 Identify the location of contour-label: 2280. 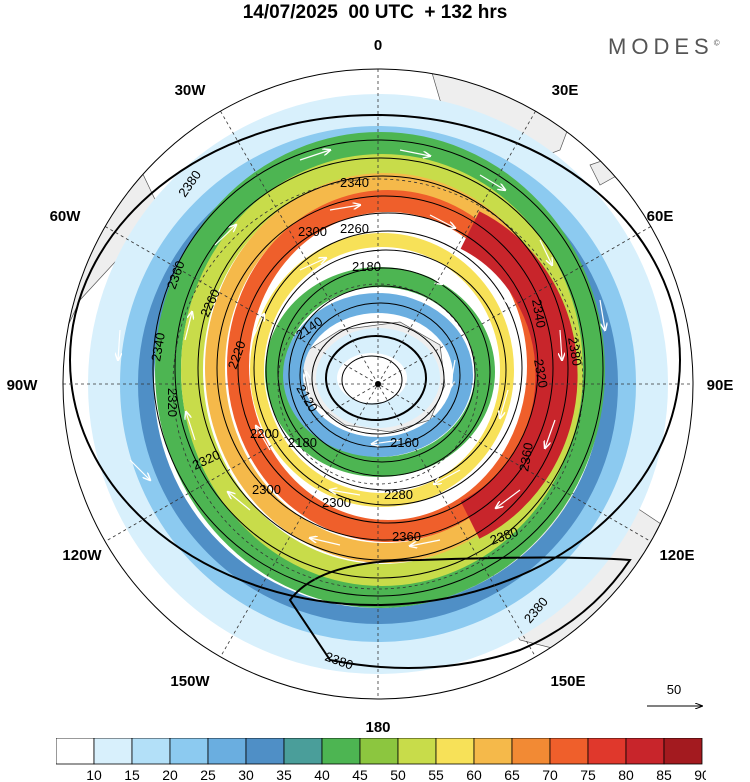
(398, 494).